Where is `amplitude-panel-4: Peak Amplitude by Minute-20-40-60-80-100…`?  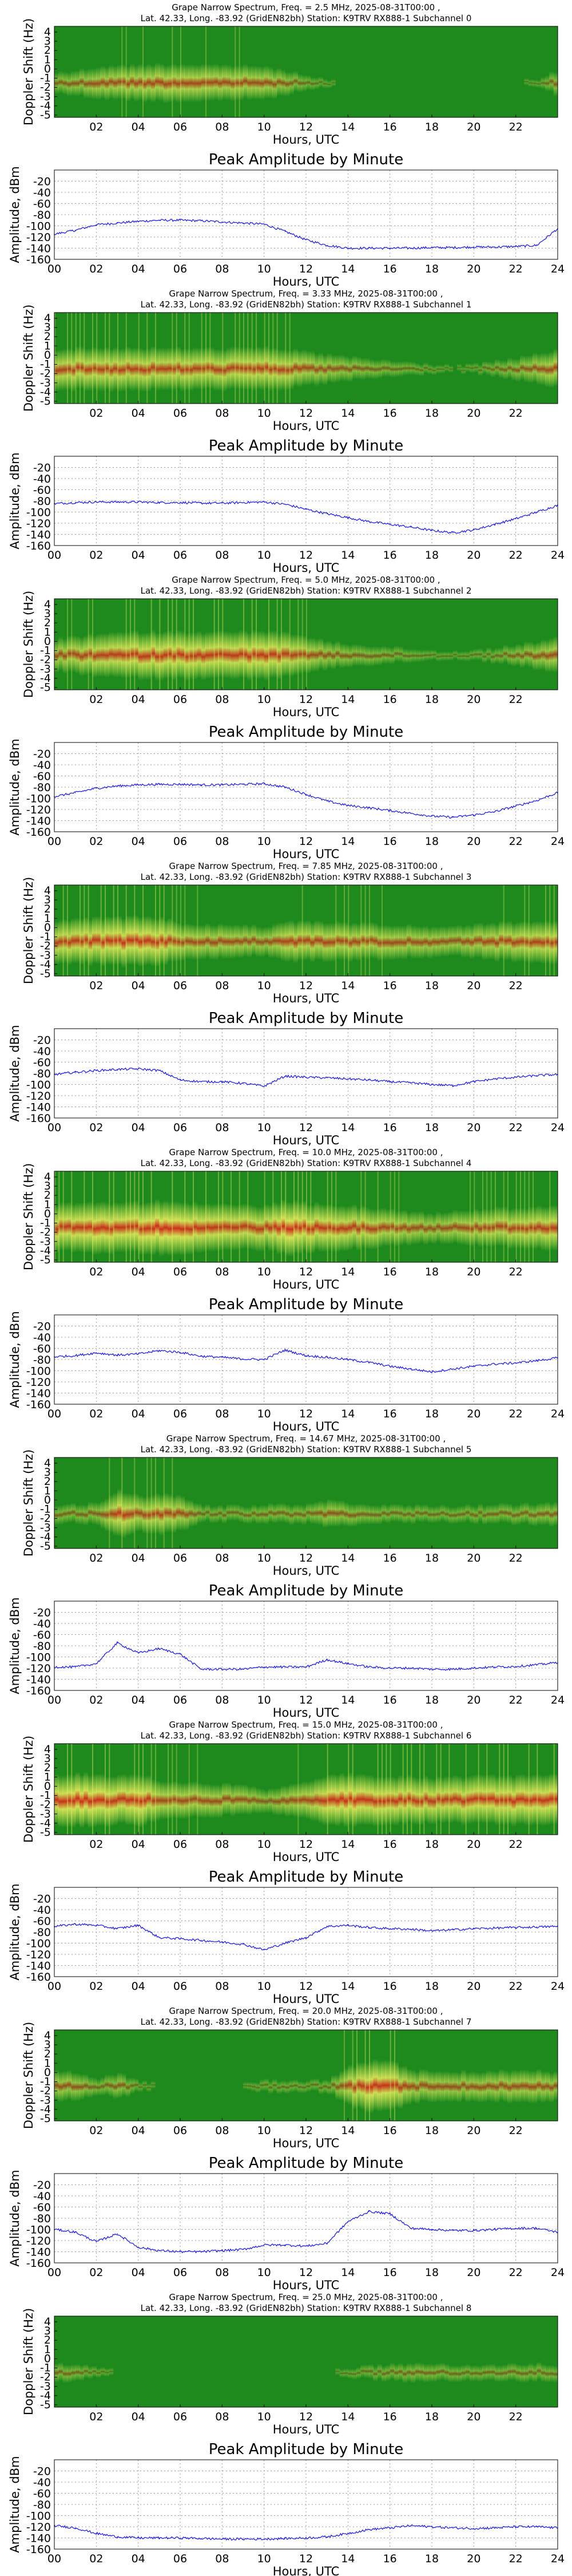
amplitude-panel-4: Peak Amplitude by Minute-20-40-60-80-100… is located at coordinates (286, 1364).